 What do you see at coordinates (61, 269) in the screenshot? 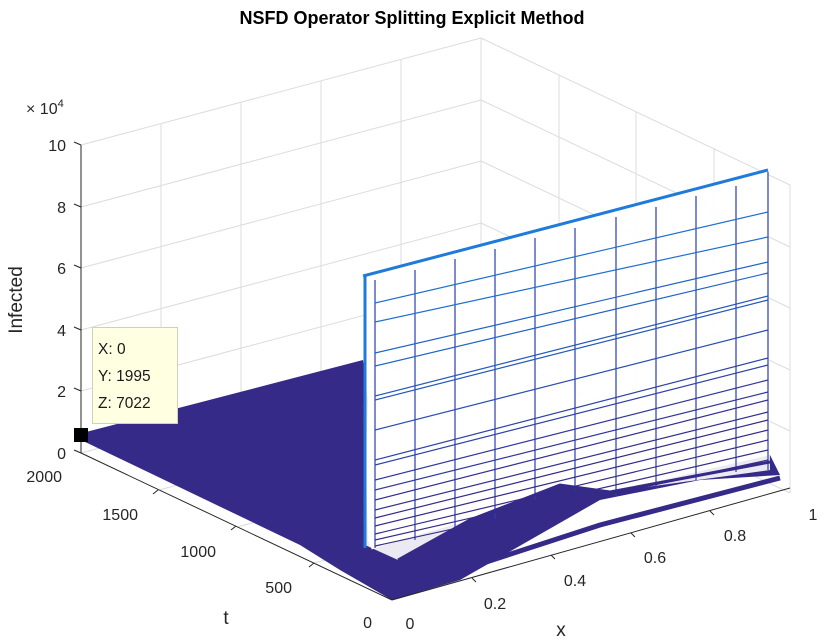
I see `z-tick-6: 6` at bounding box center [61, 269].